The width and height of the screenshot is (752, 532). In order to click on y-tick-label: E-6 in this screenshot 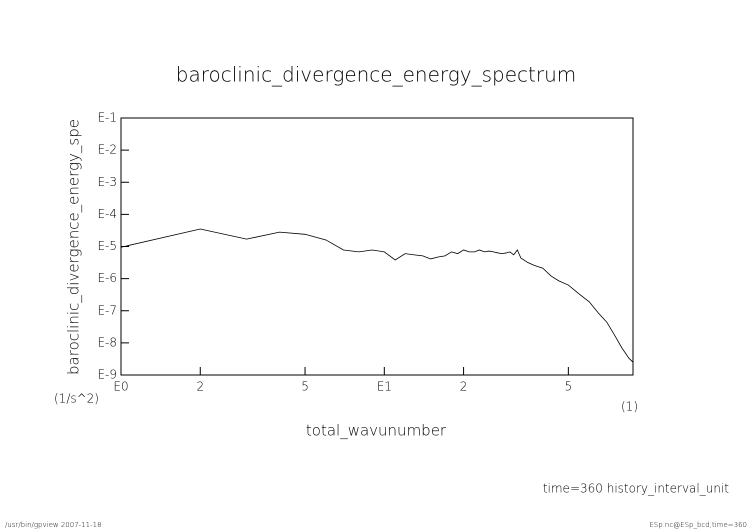, I will do `click(107, 278)`.